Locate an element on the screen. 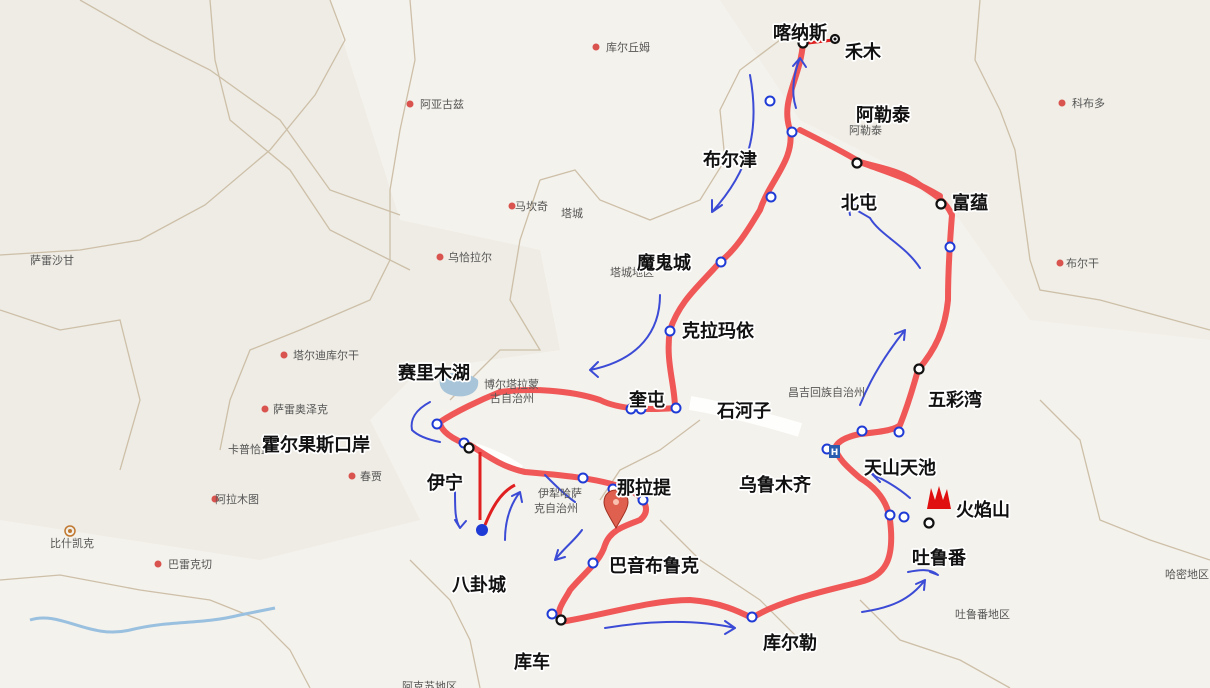 The width and height of the screenshot is (1210, 688). capital-icon is located at coordinates (70, 531).